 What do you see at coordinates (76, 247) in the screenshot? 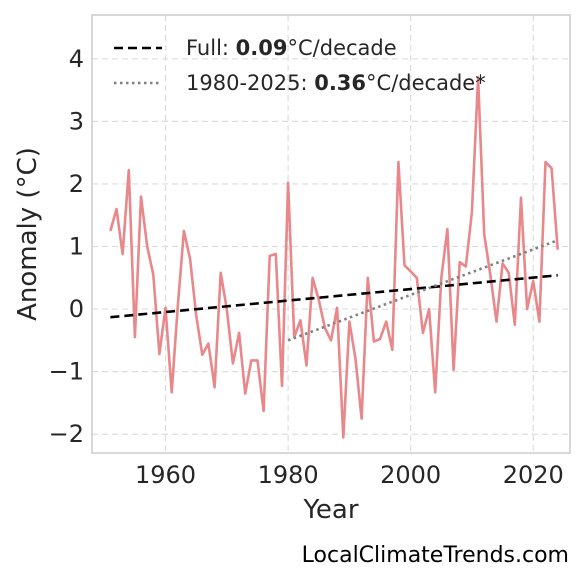
I see `y-tick-label: 1` at bounding box center [76, 247].